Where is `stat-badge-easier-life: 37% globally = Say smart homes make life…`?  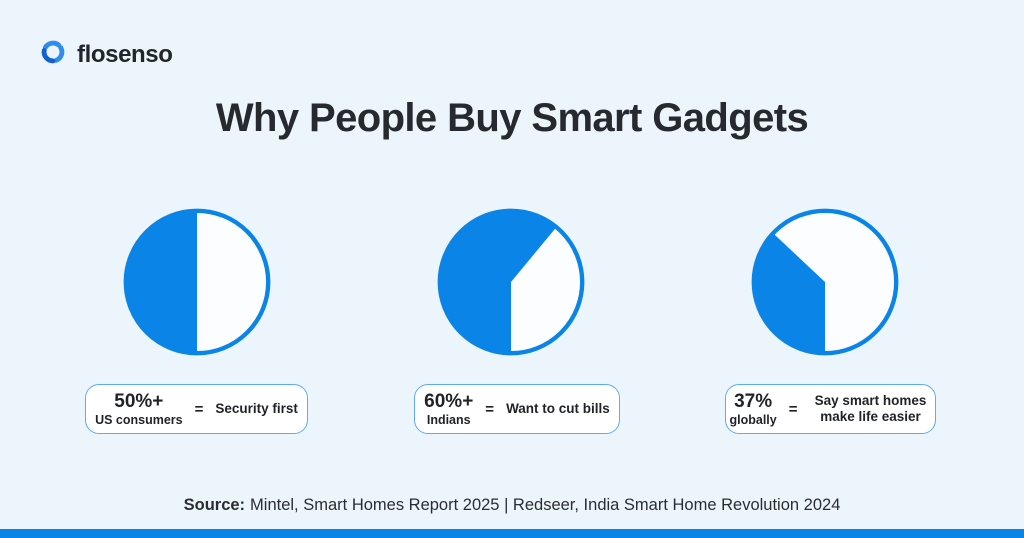
stat-badge-easier-life: 37% globally = Say smart homes make life… is located at coordinates (830, 409).